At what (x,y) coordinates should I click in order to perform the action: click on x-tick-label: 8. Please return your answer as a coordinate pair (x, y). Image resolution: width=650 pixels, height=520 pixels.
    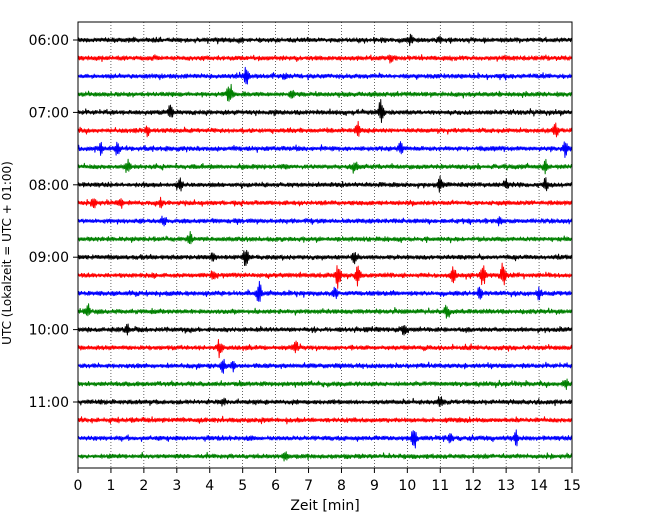
    Looking at the image, I should click on (341, 486).